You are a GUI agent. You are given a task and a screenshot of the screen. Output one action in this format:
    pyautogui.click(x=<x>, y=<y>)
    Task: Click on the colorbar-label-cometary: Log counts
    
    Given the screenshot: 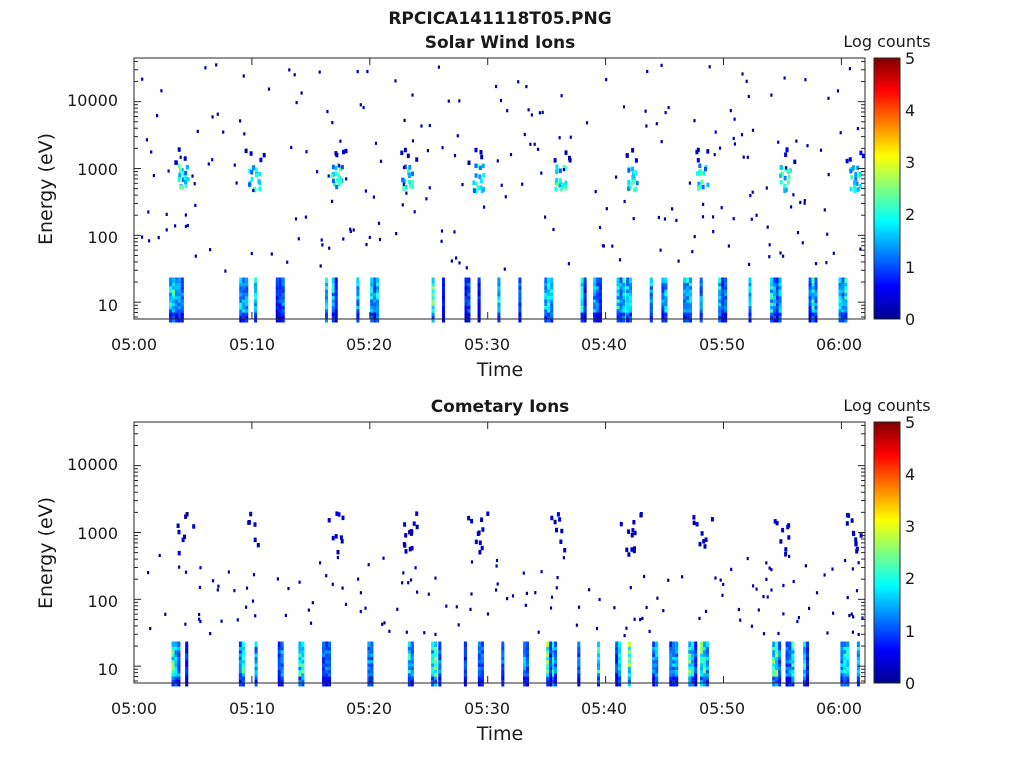 What is the action you would take?
    pyautogui.click(x=886, y=405)
    